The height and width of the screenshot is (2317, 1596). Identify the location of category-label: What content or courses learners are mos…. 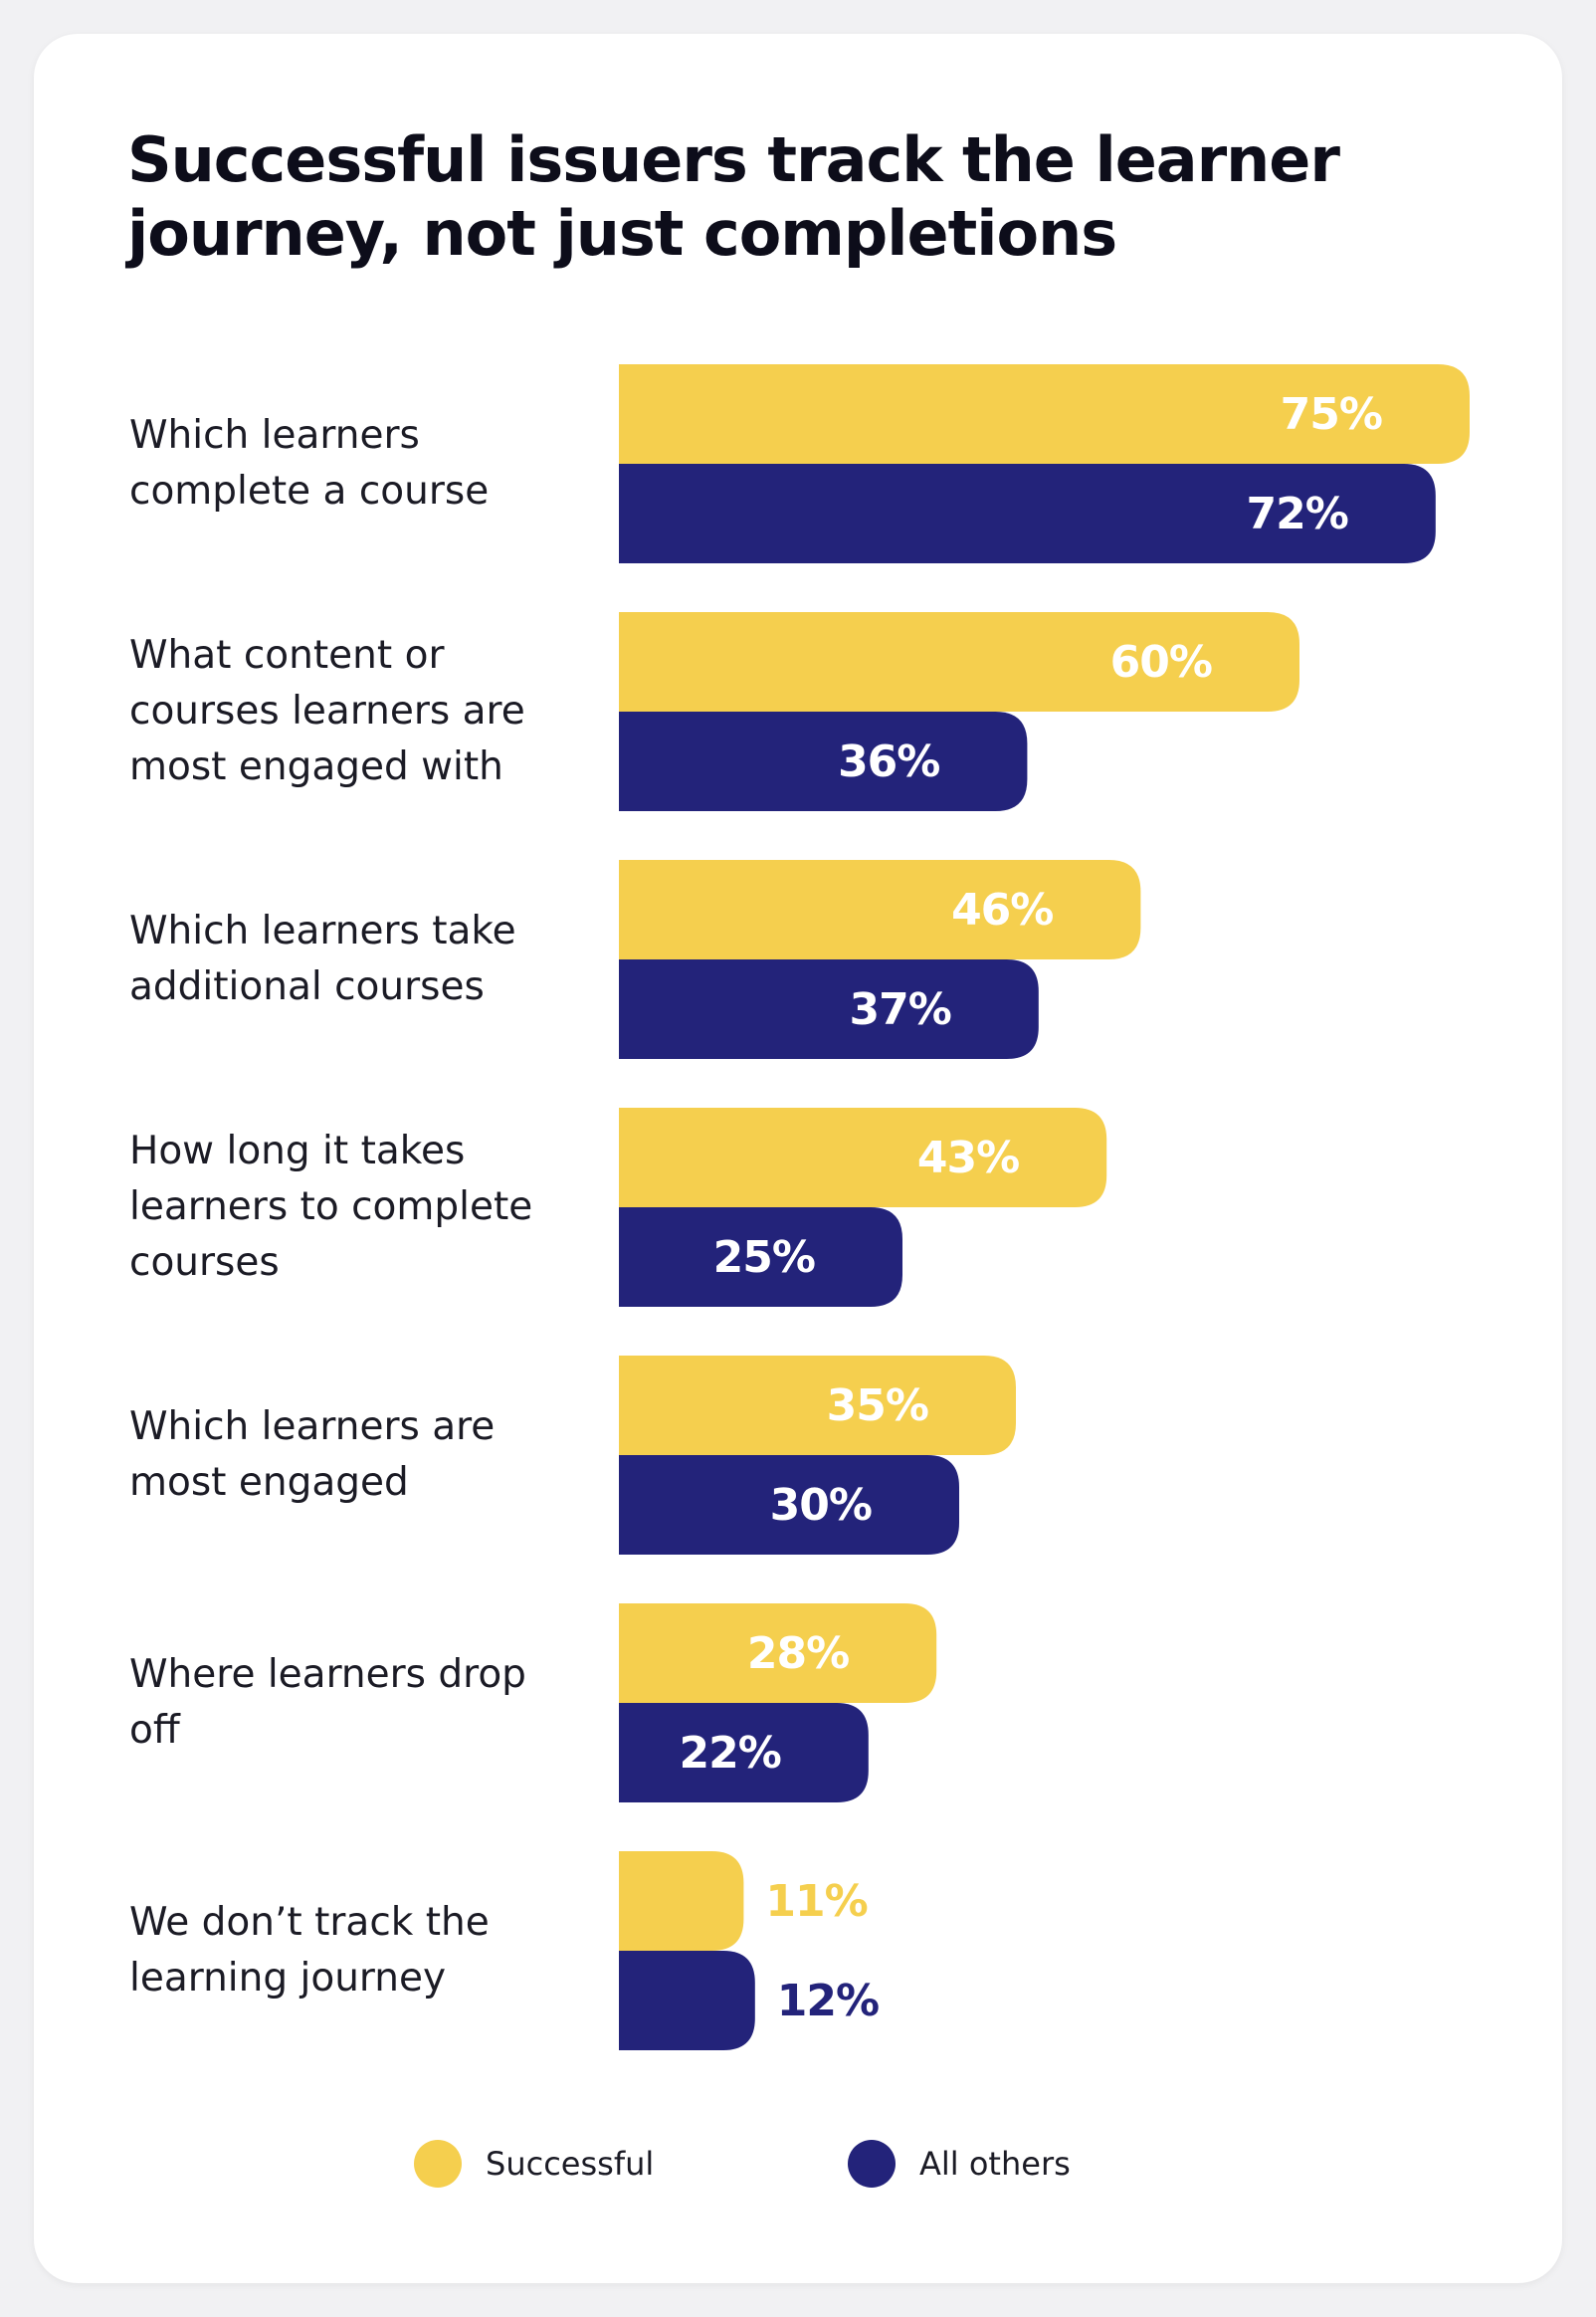
(327, 711).